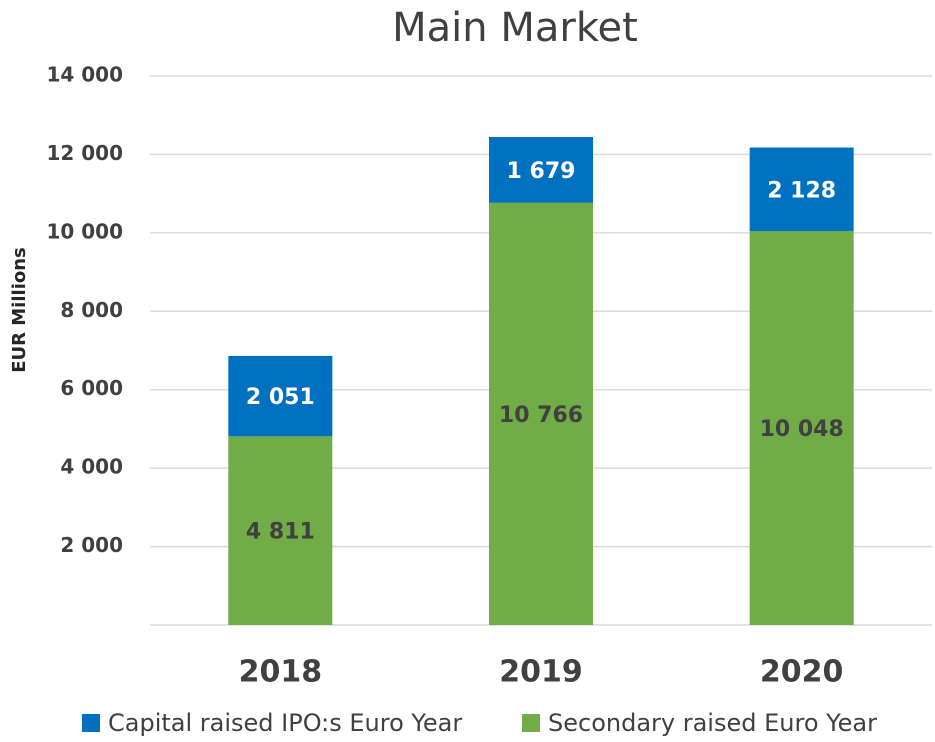 The image size is (935, 742). I want to click on legend-label: Secondary raised Euro Year, so click(712, 723).